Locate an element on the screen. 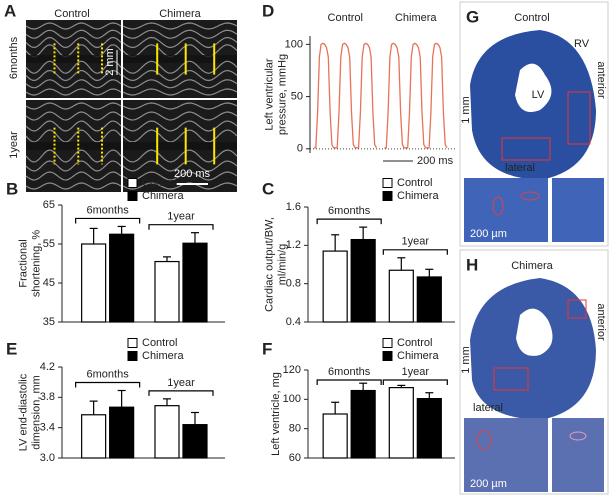 Image resolution: width=612 pixels, height=496 pixels. y-tick-label: 0 is located at coordinates (300, 149).